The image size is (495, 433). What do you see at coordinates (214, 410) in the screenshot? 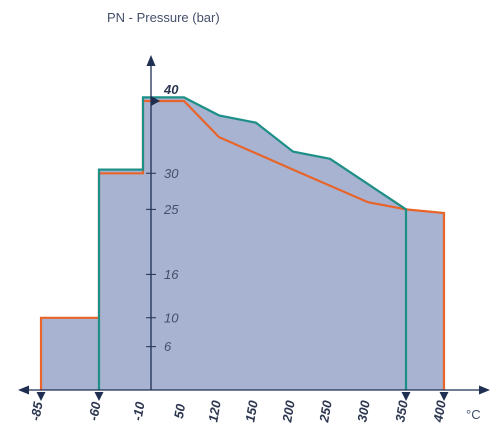
I see `x-tick-label-120: 120` at bounding box center [214, 410].